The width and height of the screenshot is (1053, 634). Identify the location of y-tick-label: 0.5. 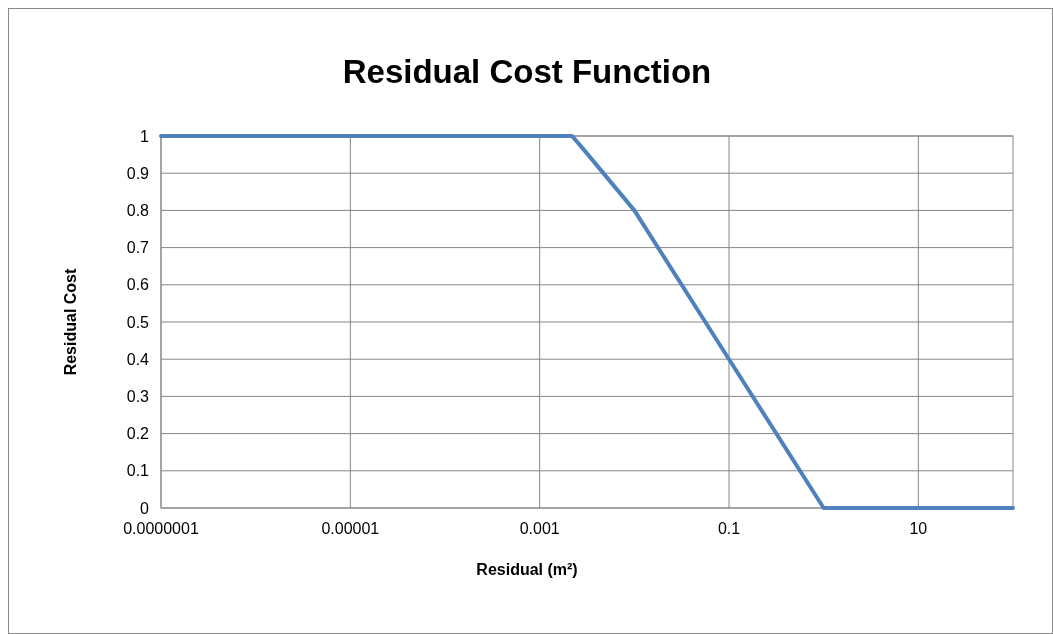
(138, 322).